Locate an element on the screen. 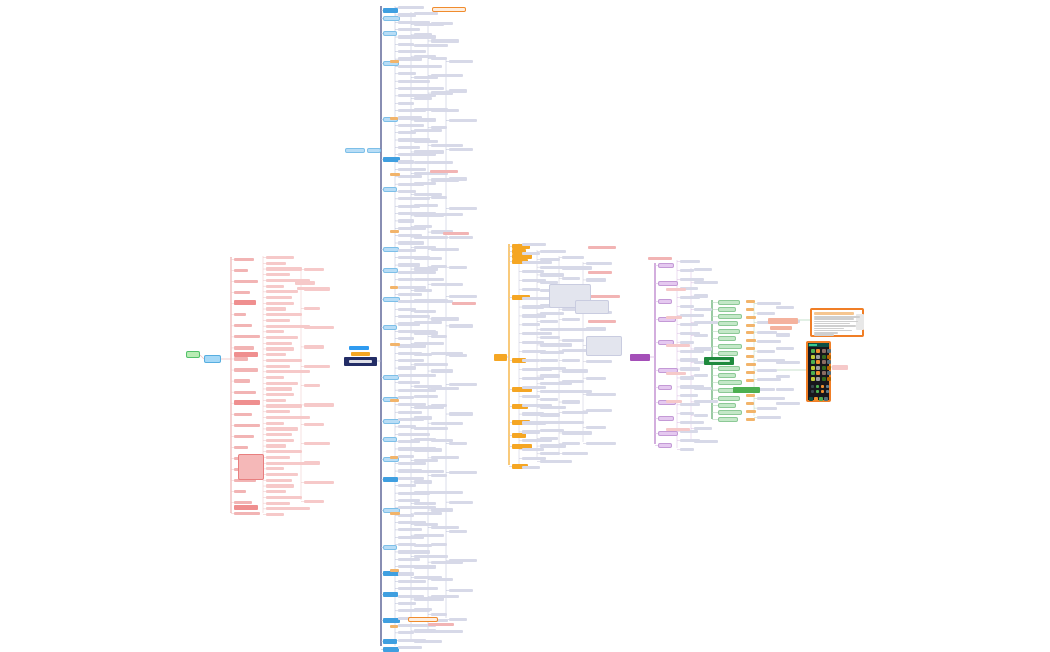  branch-node-central-cluster is located at coordinates (391, 299).